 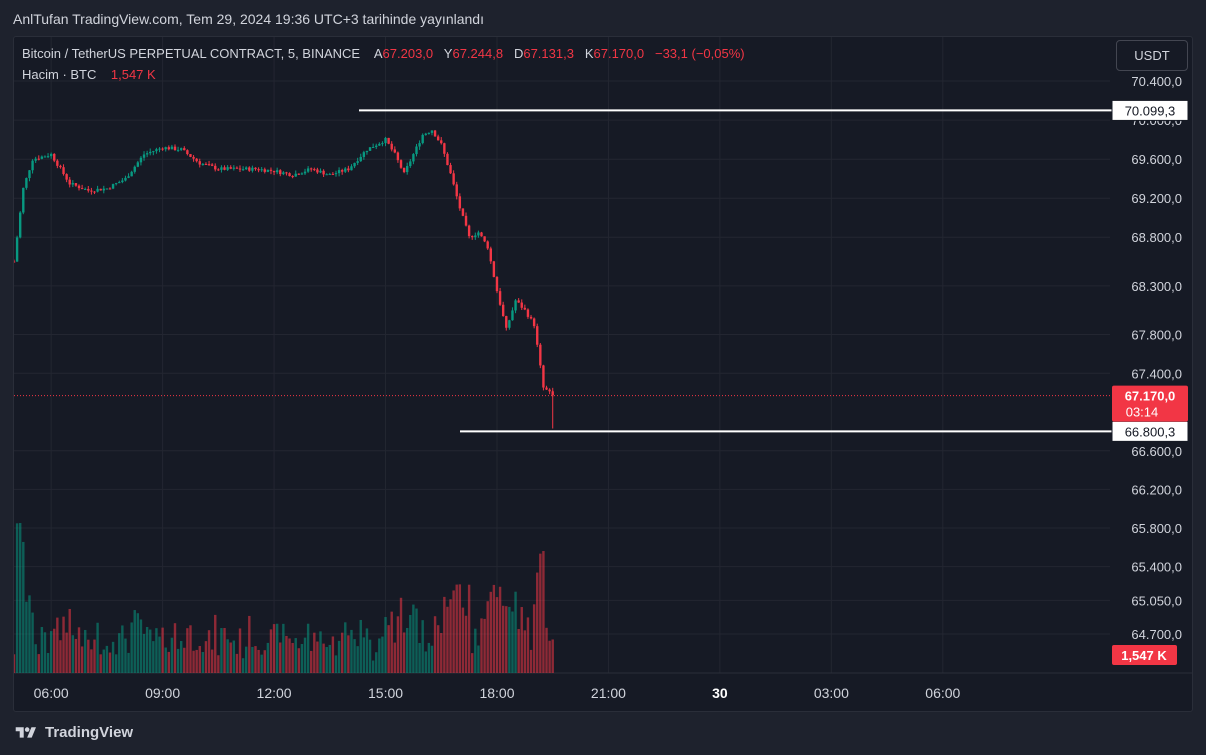 What do you see at coordinates (1156, 81) in the screenshot?
I see `price-tick-label: 70.400,0` at bounding box center [1156, 81].